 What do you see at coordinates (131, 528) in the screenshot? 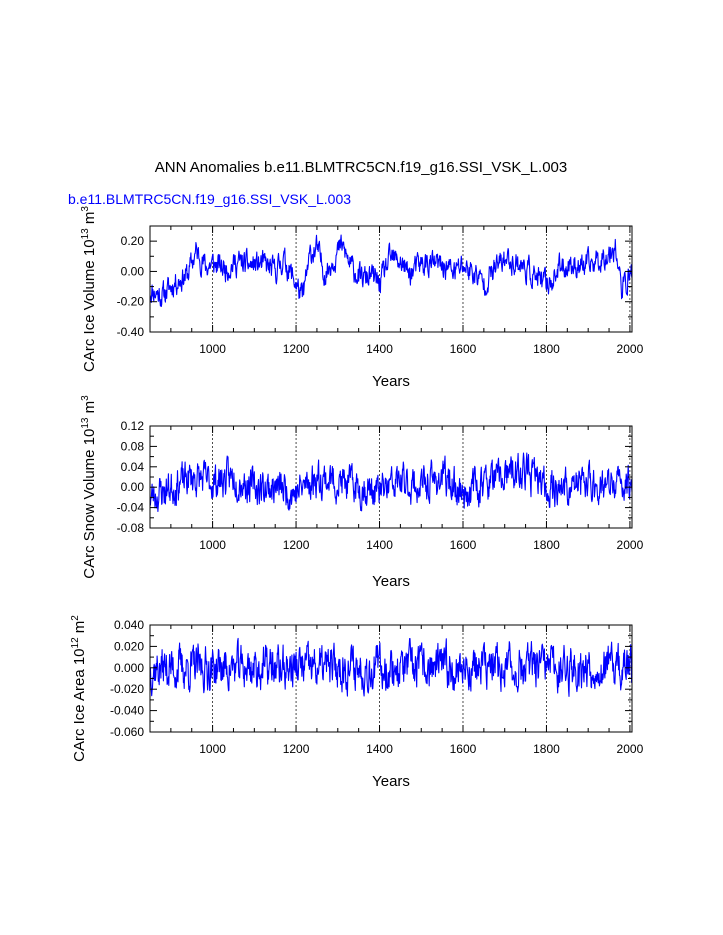
I see `y-tick-label: -0.08` at bounding box center [131, 528].